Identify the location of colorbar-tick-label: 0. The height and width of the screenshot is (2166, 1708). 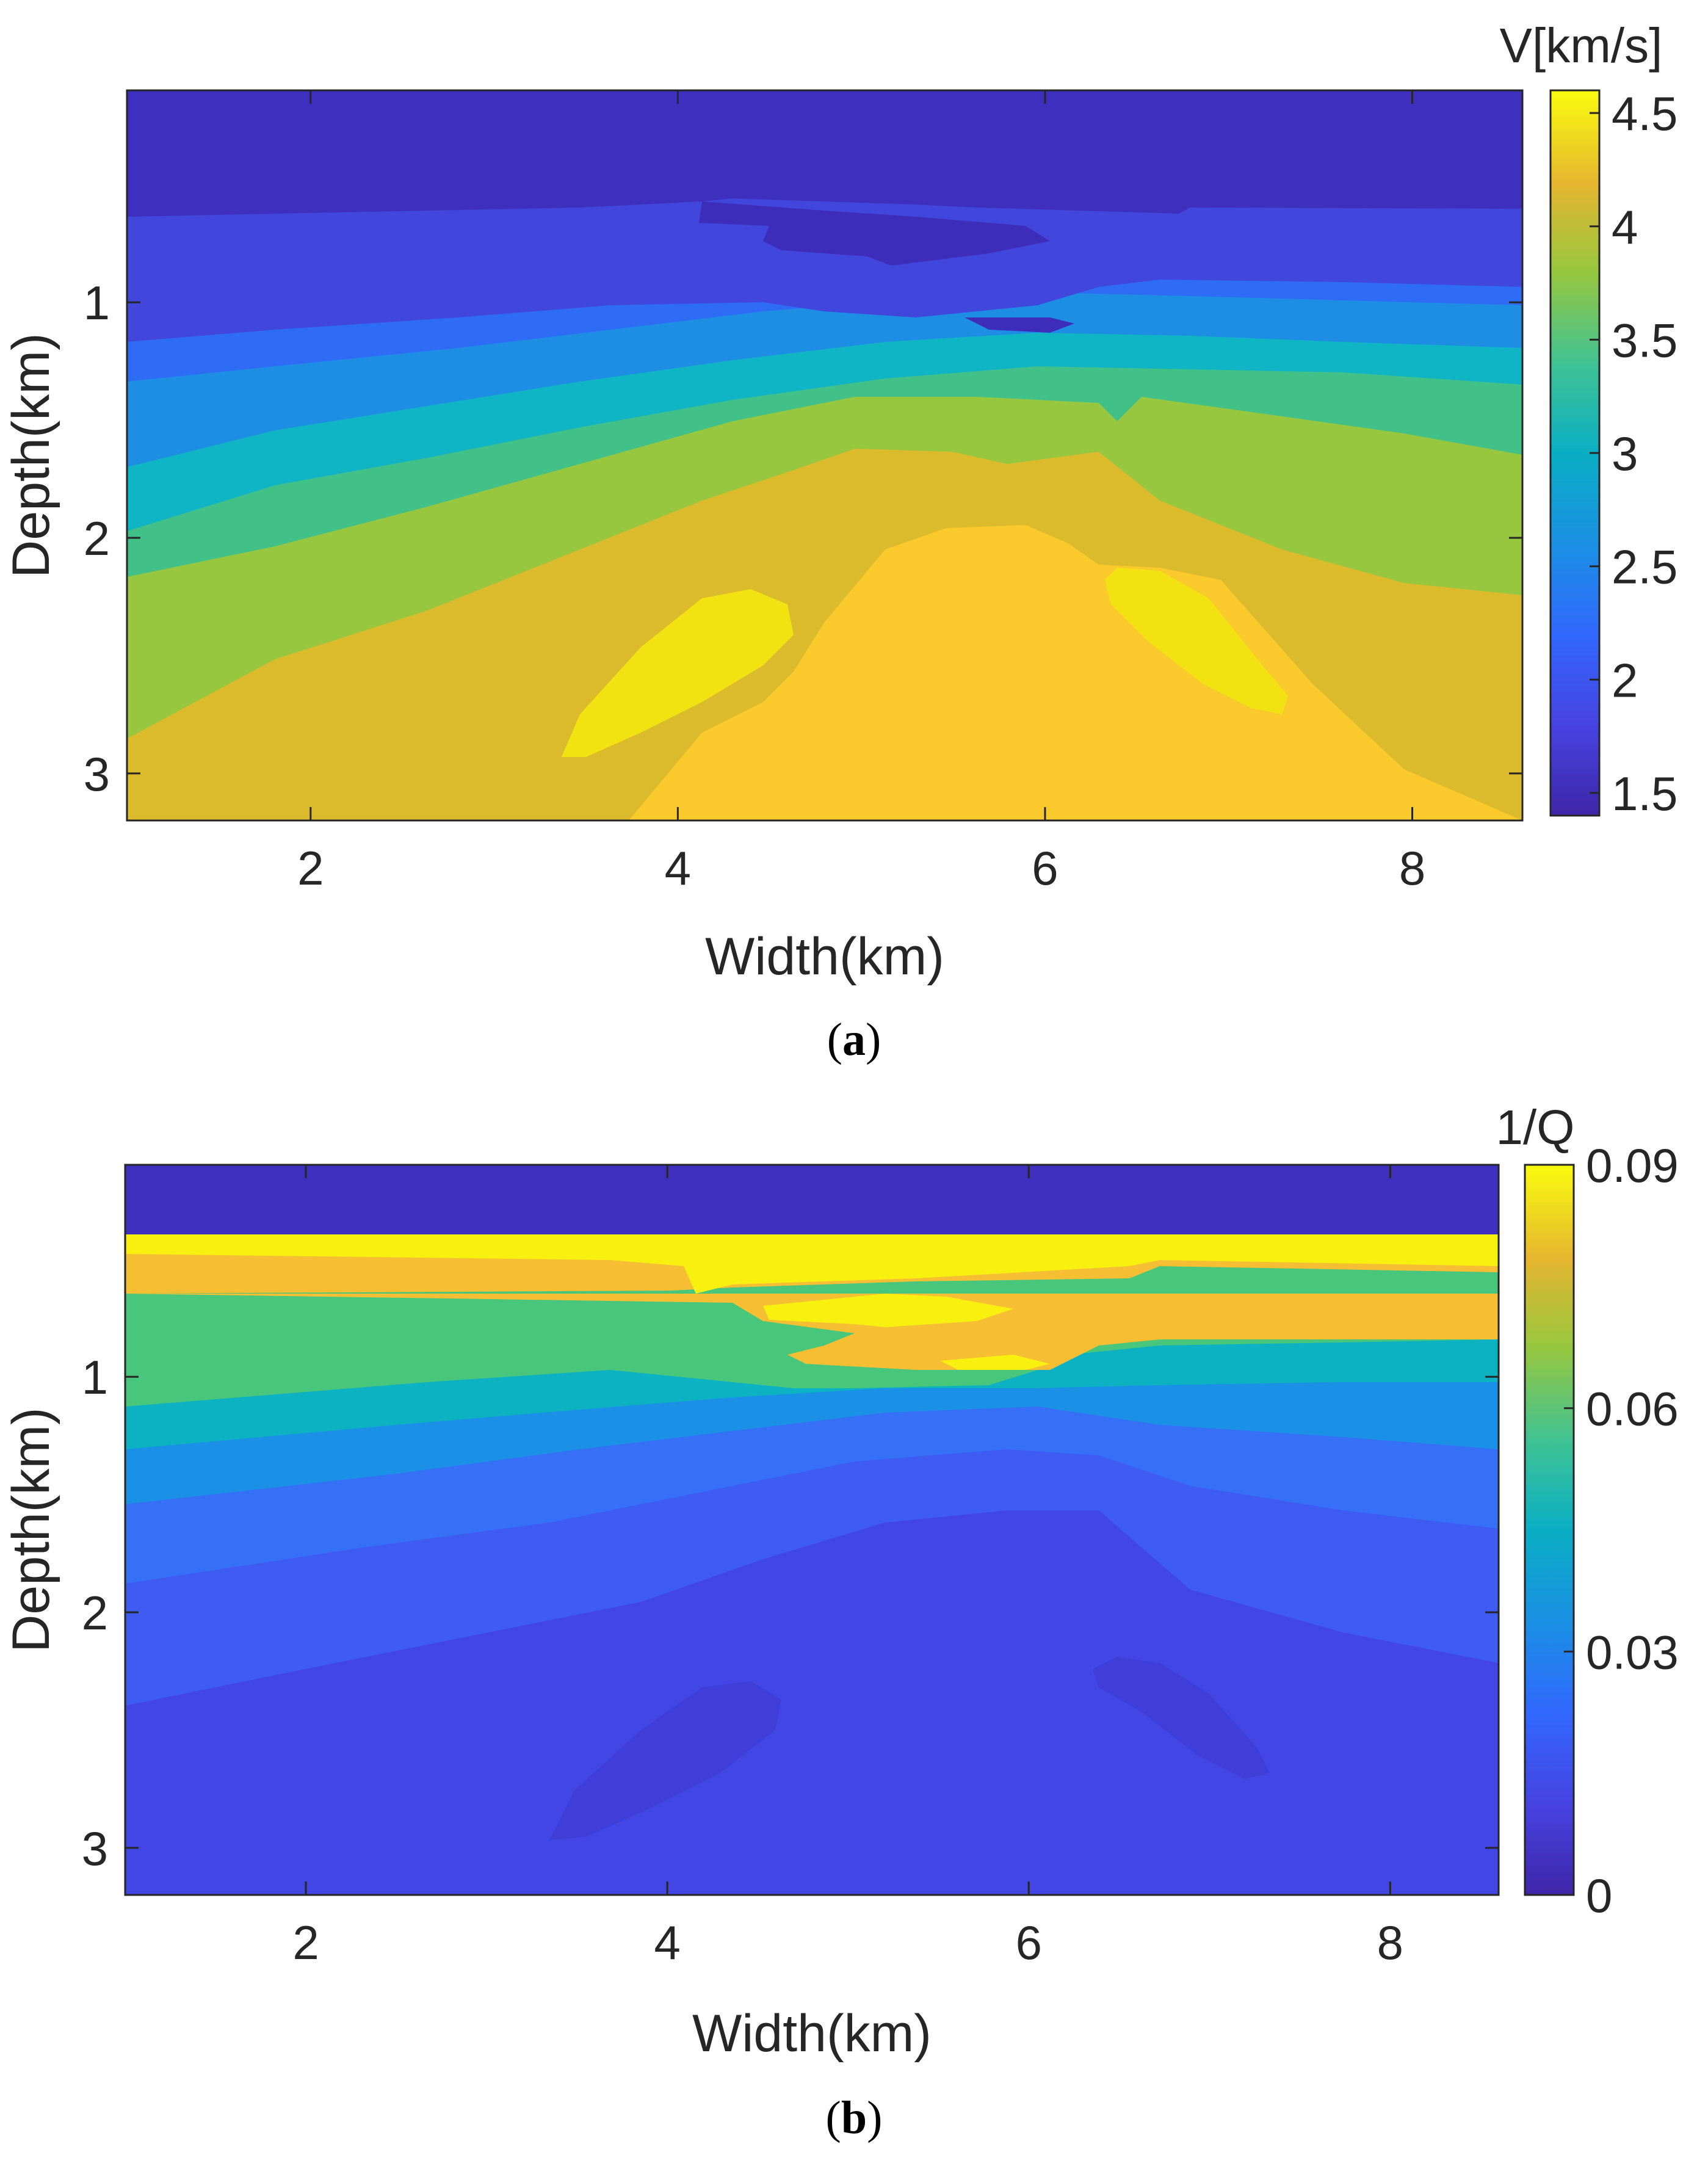
(1599, 1895).